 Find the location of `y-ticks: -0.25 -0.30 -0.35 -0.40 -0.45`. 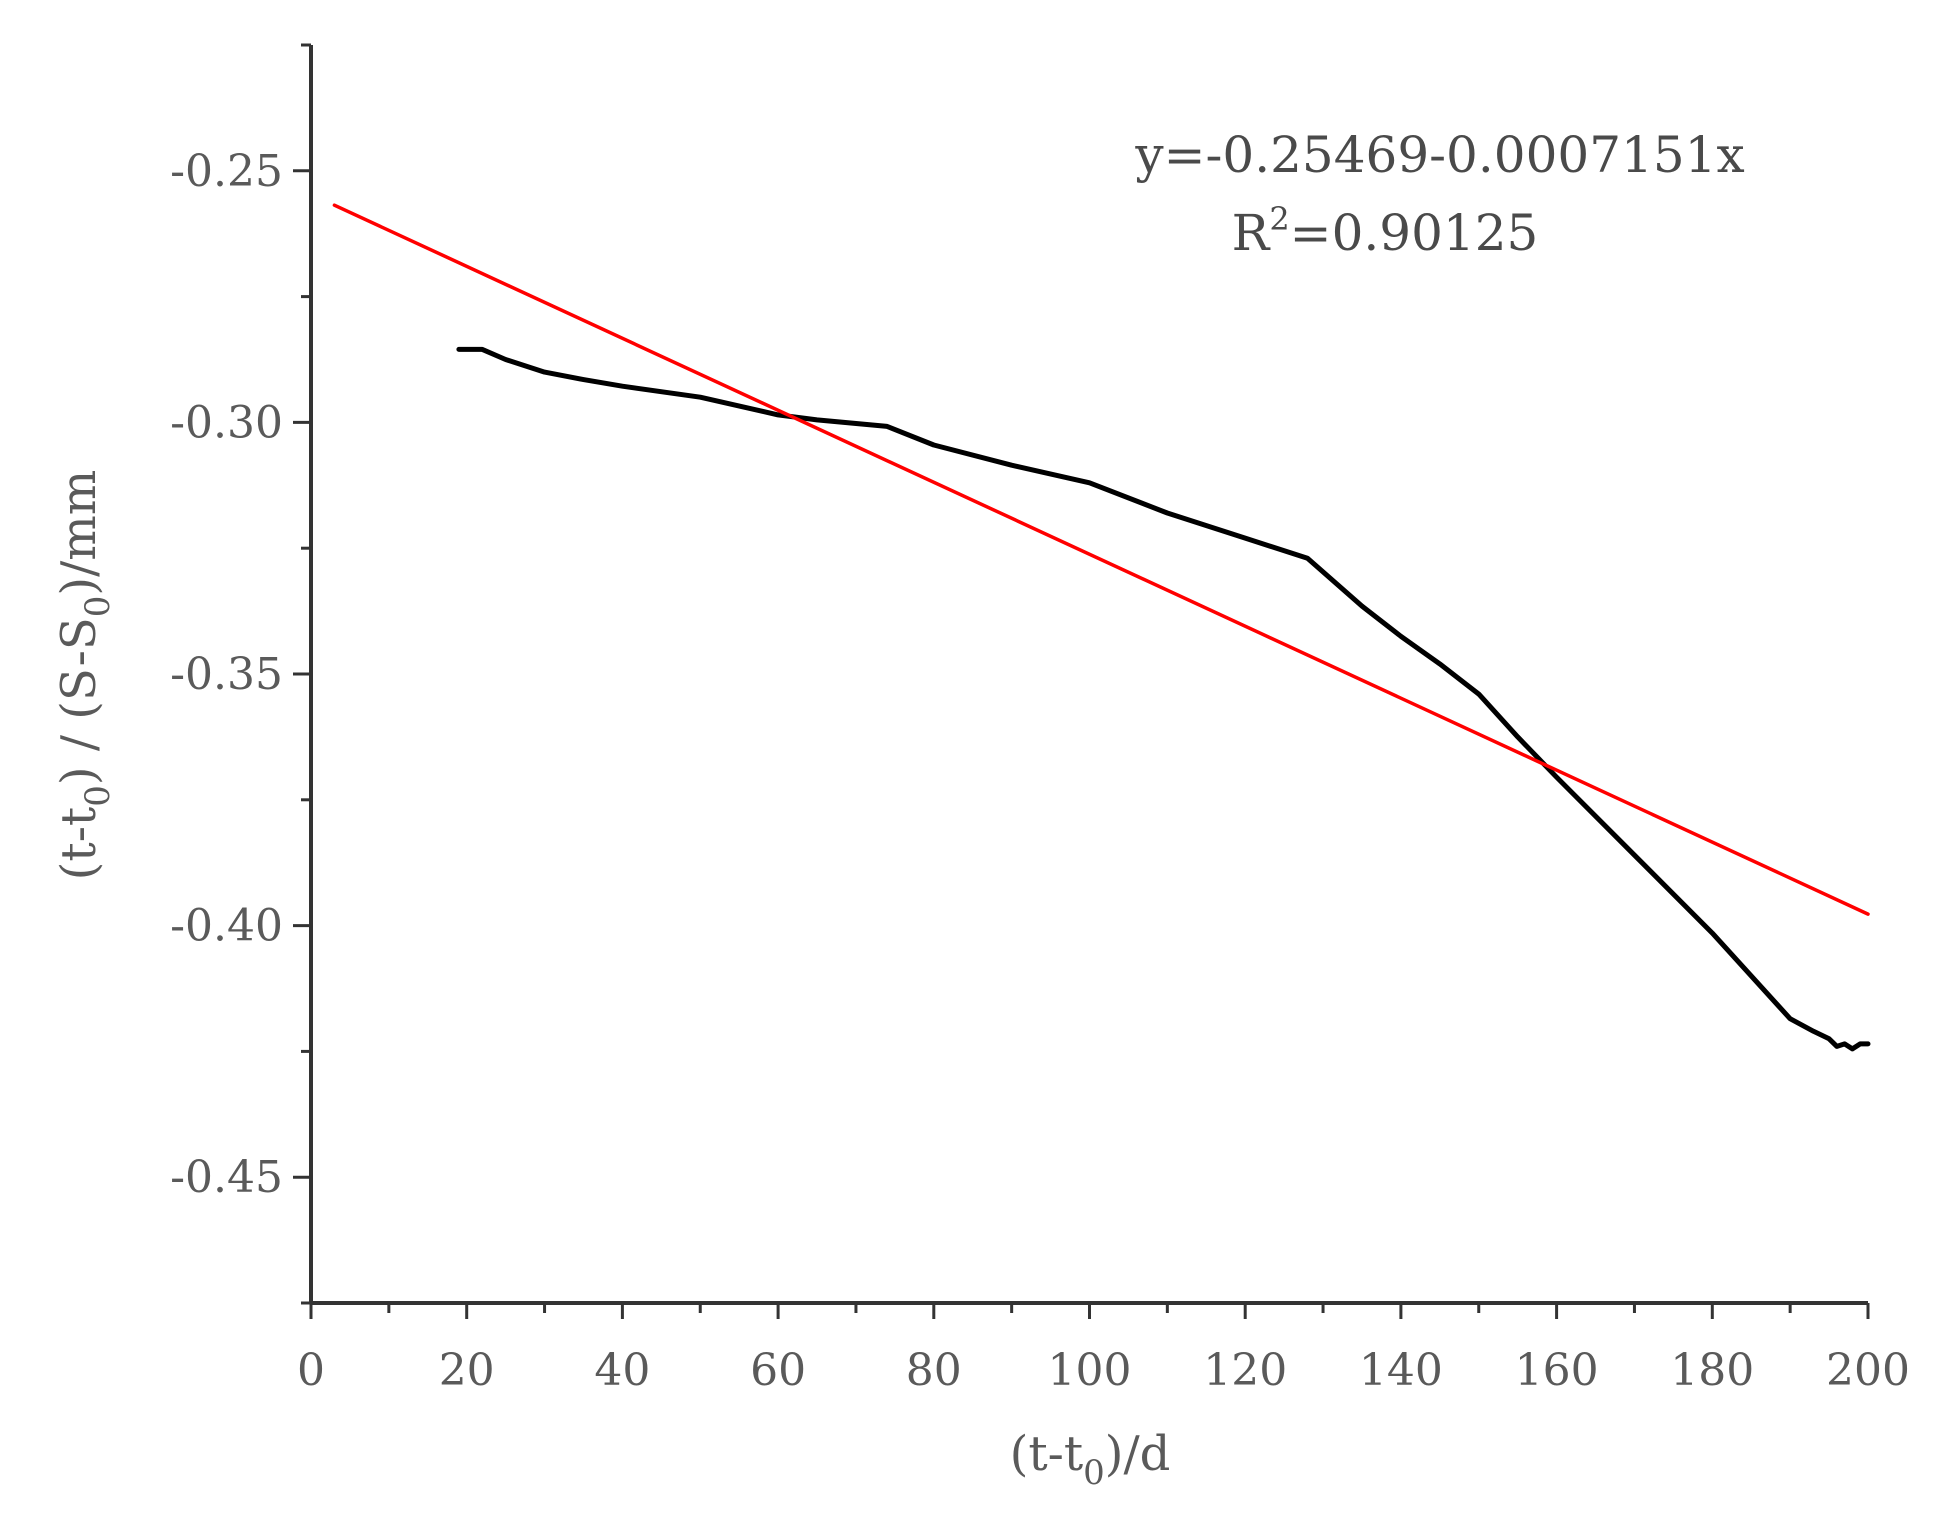

y-ticks: -0.25 -0.30 -0.35 -0.40 -0.45 is located at coordinates (240, 674).